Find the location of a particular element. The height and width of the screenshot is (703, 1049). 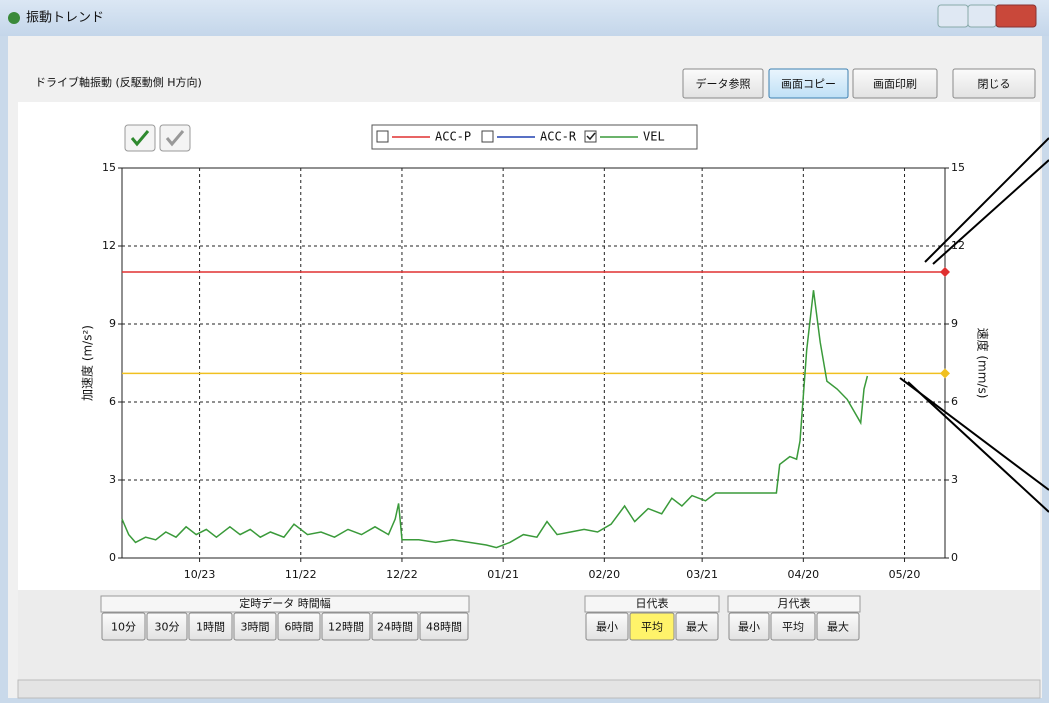

x-tick-label: 04/20 is located at coordinates (803, 574).